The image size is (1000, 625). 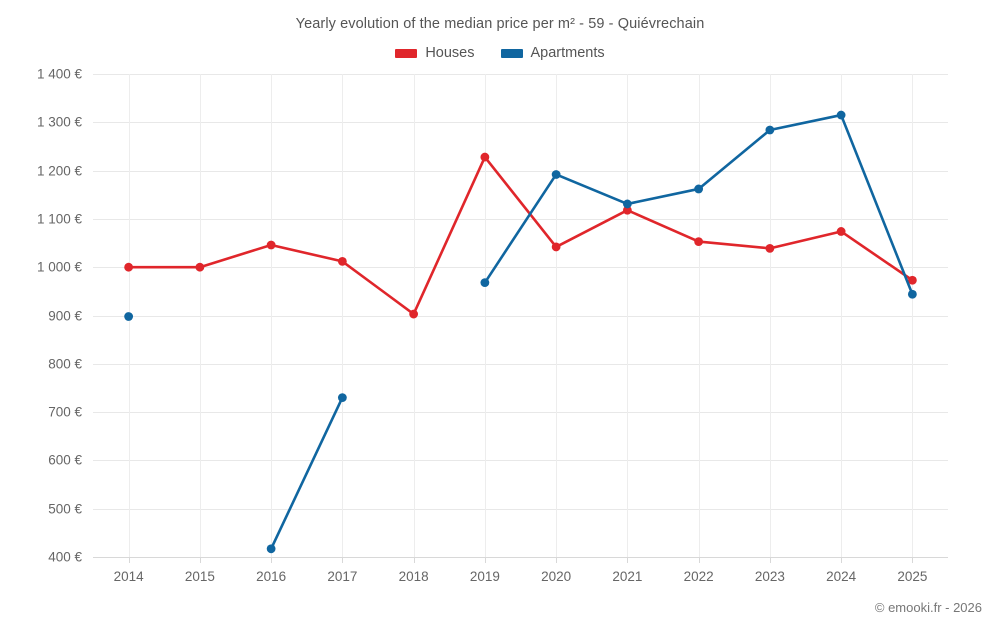 What do you see at coordinates (65, 315) in the screenshot?
I see `y-axis-tick-label: 900 €` at bounding box center [65, 315].